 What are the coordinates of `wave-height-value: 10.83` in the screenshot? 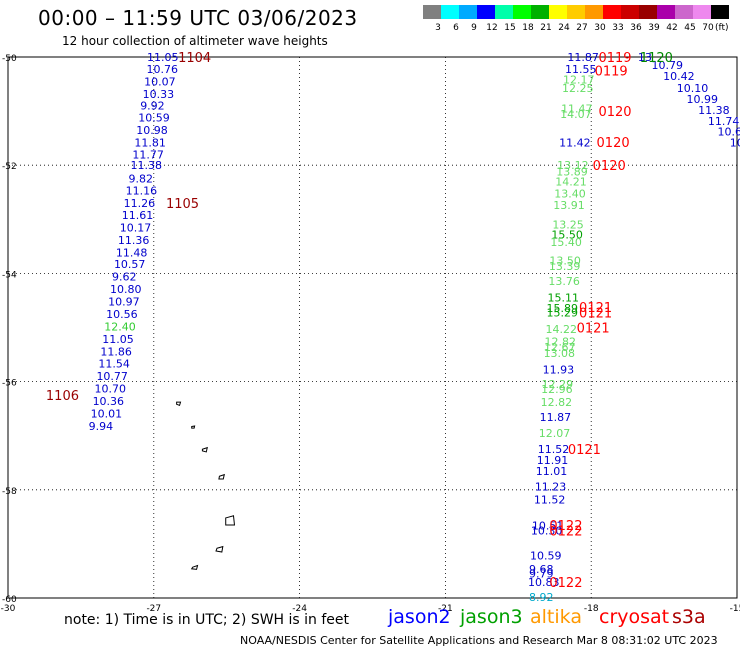 It's located at (544, 582).